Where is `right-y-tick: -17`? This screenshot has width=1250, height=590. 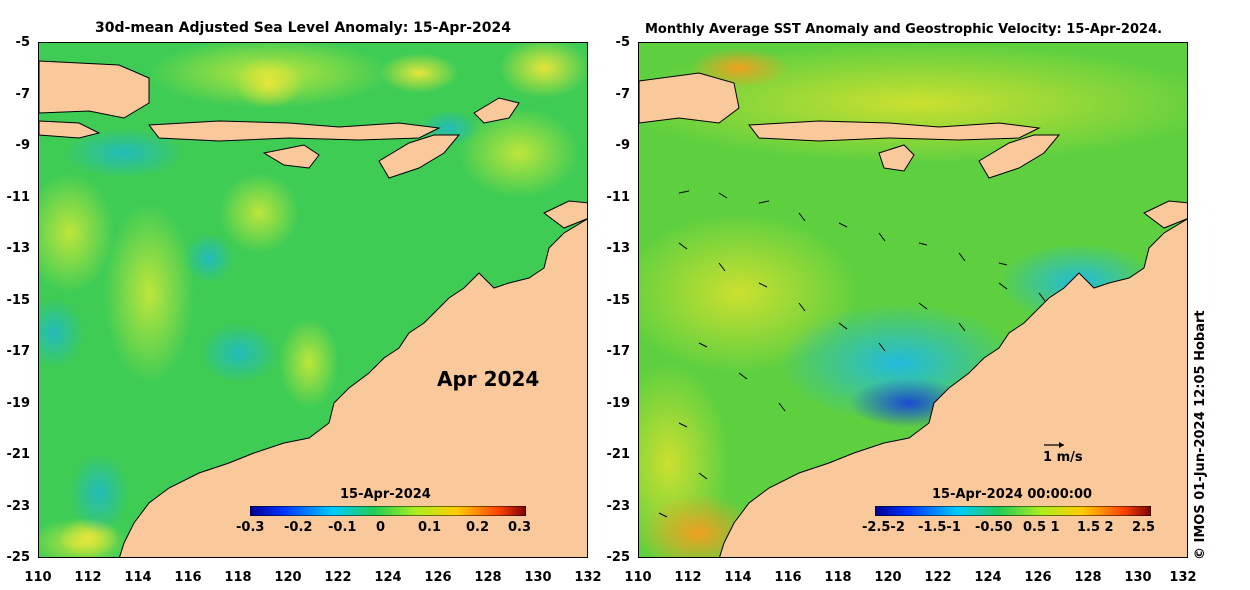
right-y-tick: -17 is located at coordinates (618, 351).